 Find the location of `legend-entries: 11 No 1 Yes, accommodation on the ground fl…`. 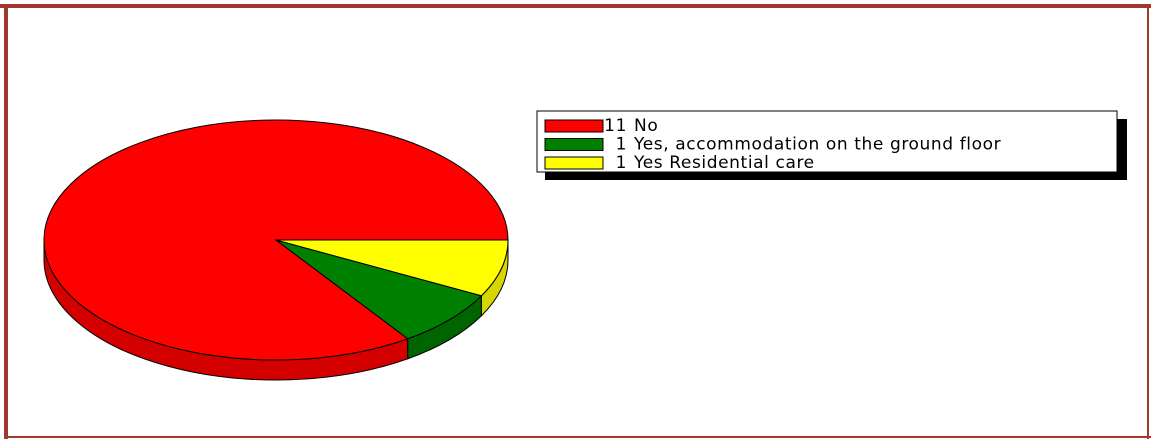

legend-entries: 11 No 1 Yes, accommodation on the ground fl… is located at coordinates (772, 144).